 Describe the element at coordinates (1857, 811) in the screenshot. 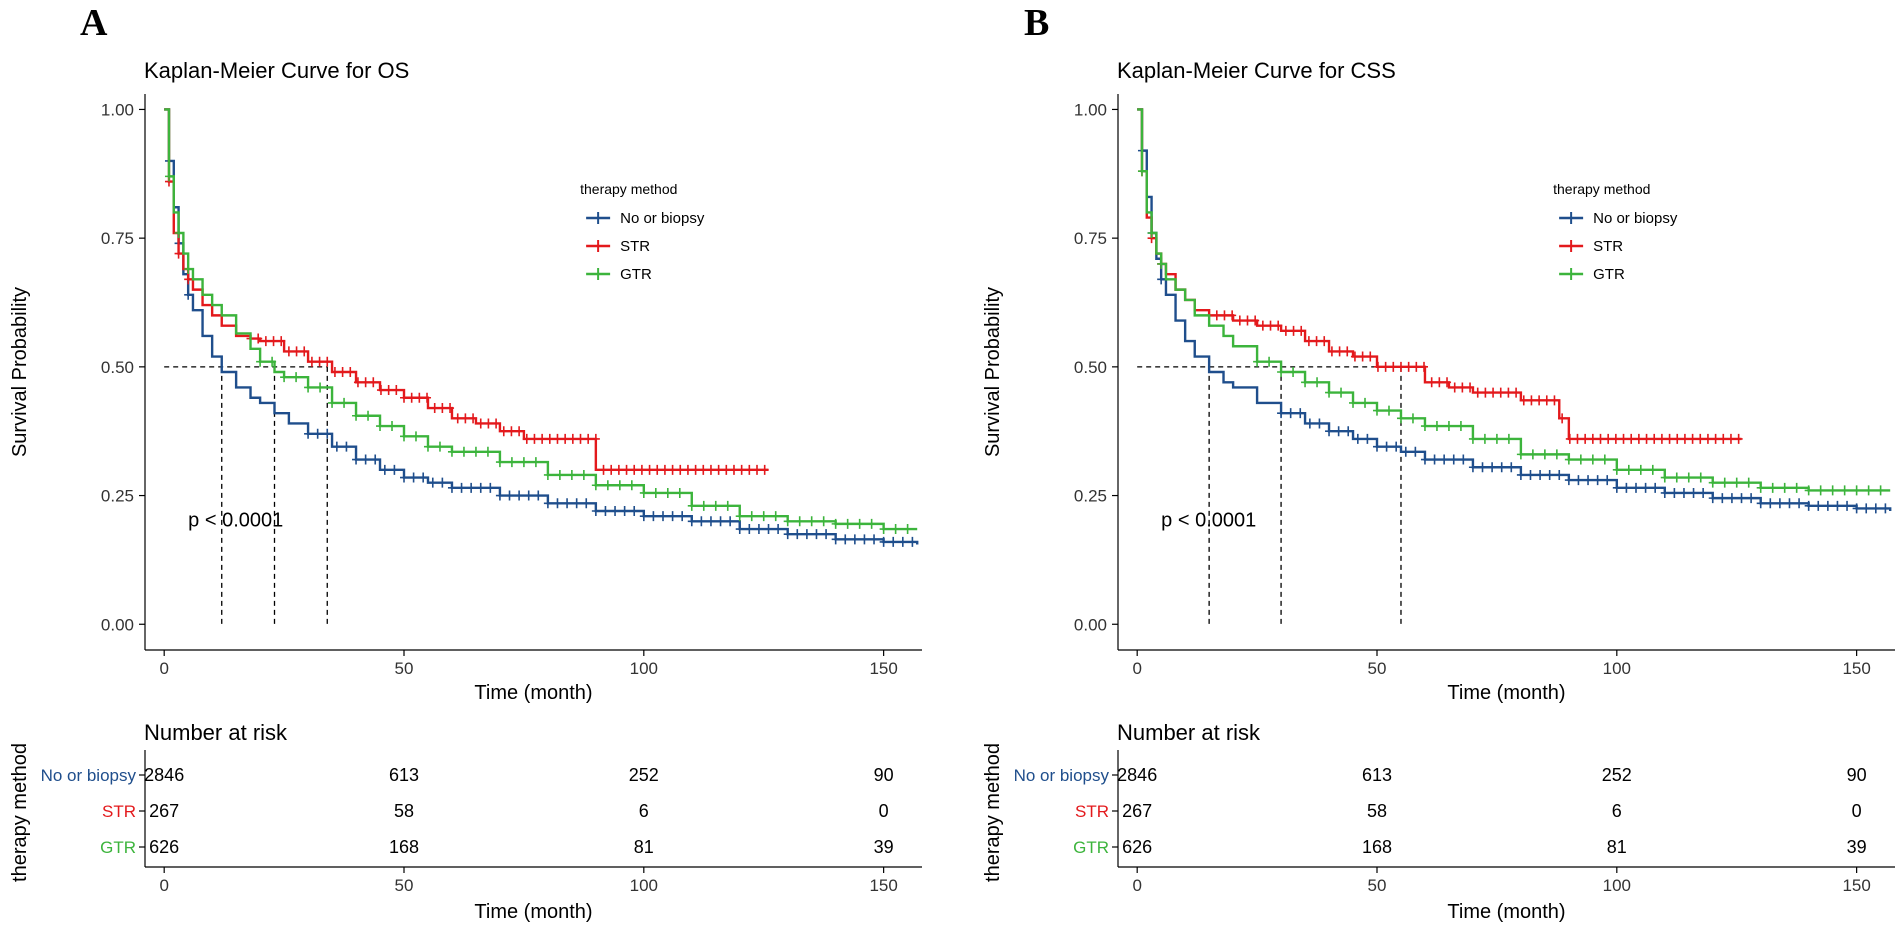

I see `risk-value: 0` at that location.